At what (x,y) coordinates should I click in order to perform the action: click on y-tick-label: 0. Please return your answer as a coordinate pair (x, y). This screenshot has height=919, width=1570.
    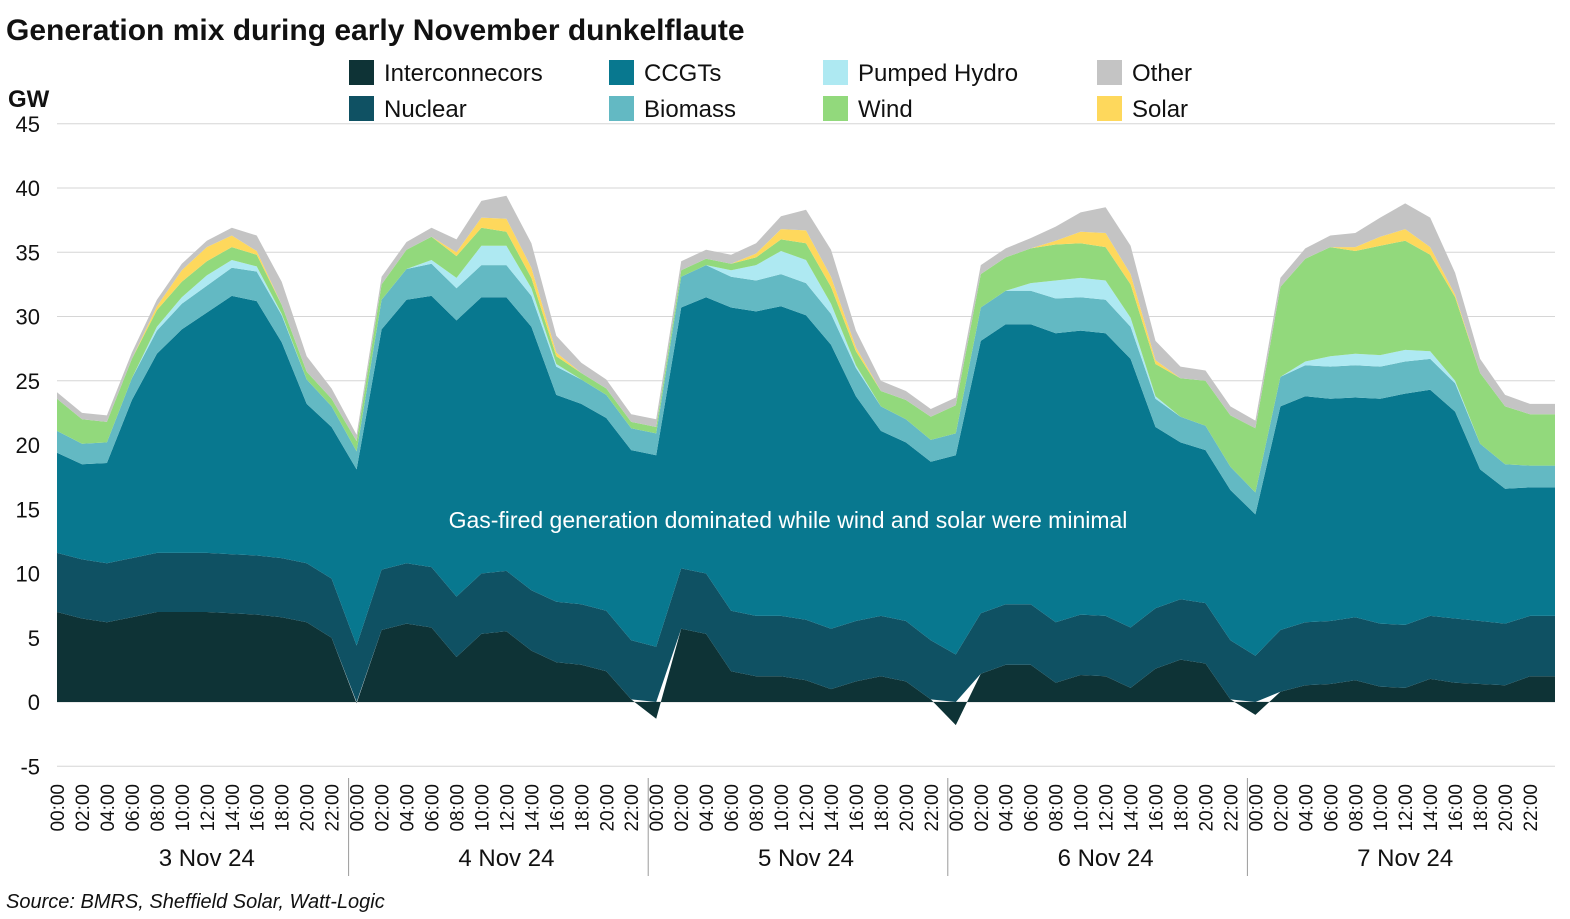
    Looking at the image, I should click on (34, 702).